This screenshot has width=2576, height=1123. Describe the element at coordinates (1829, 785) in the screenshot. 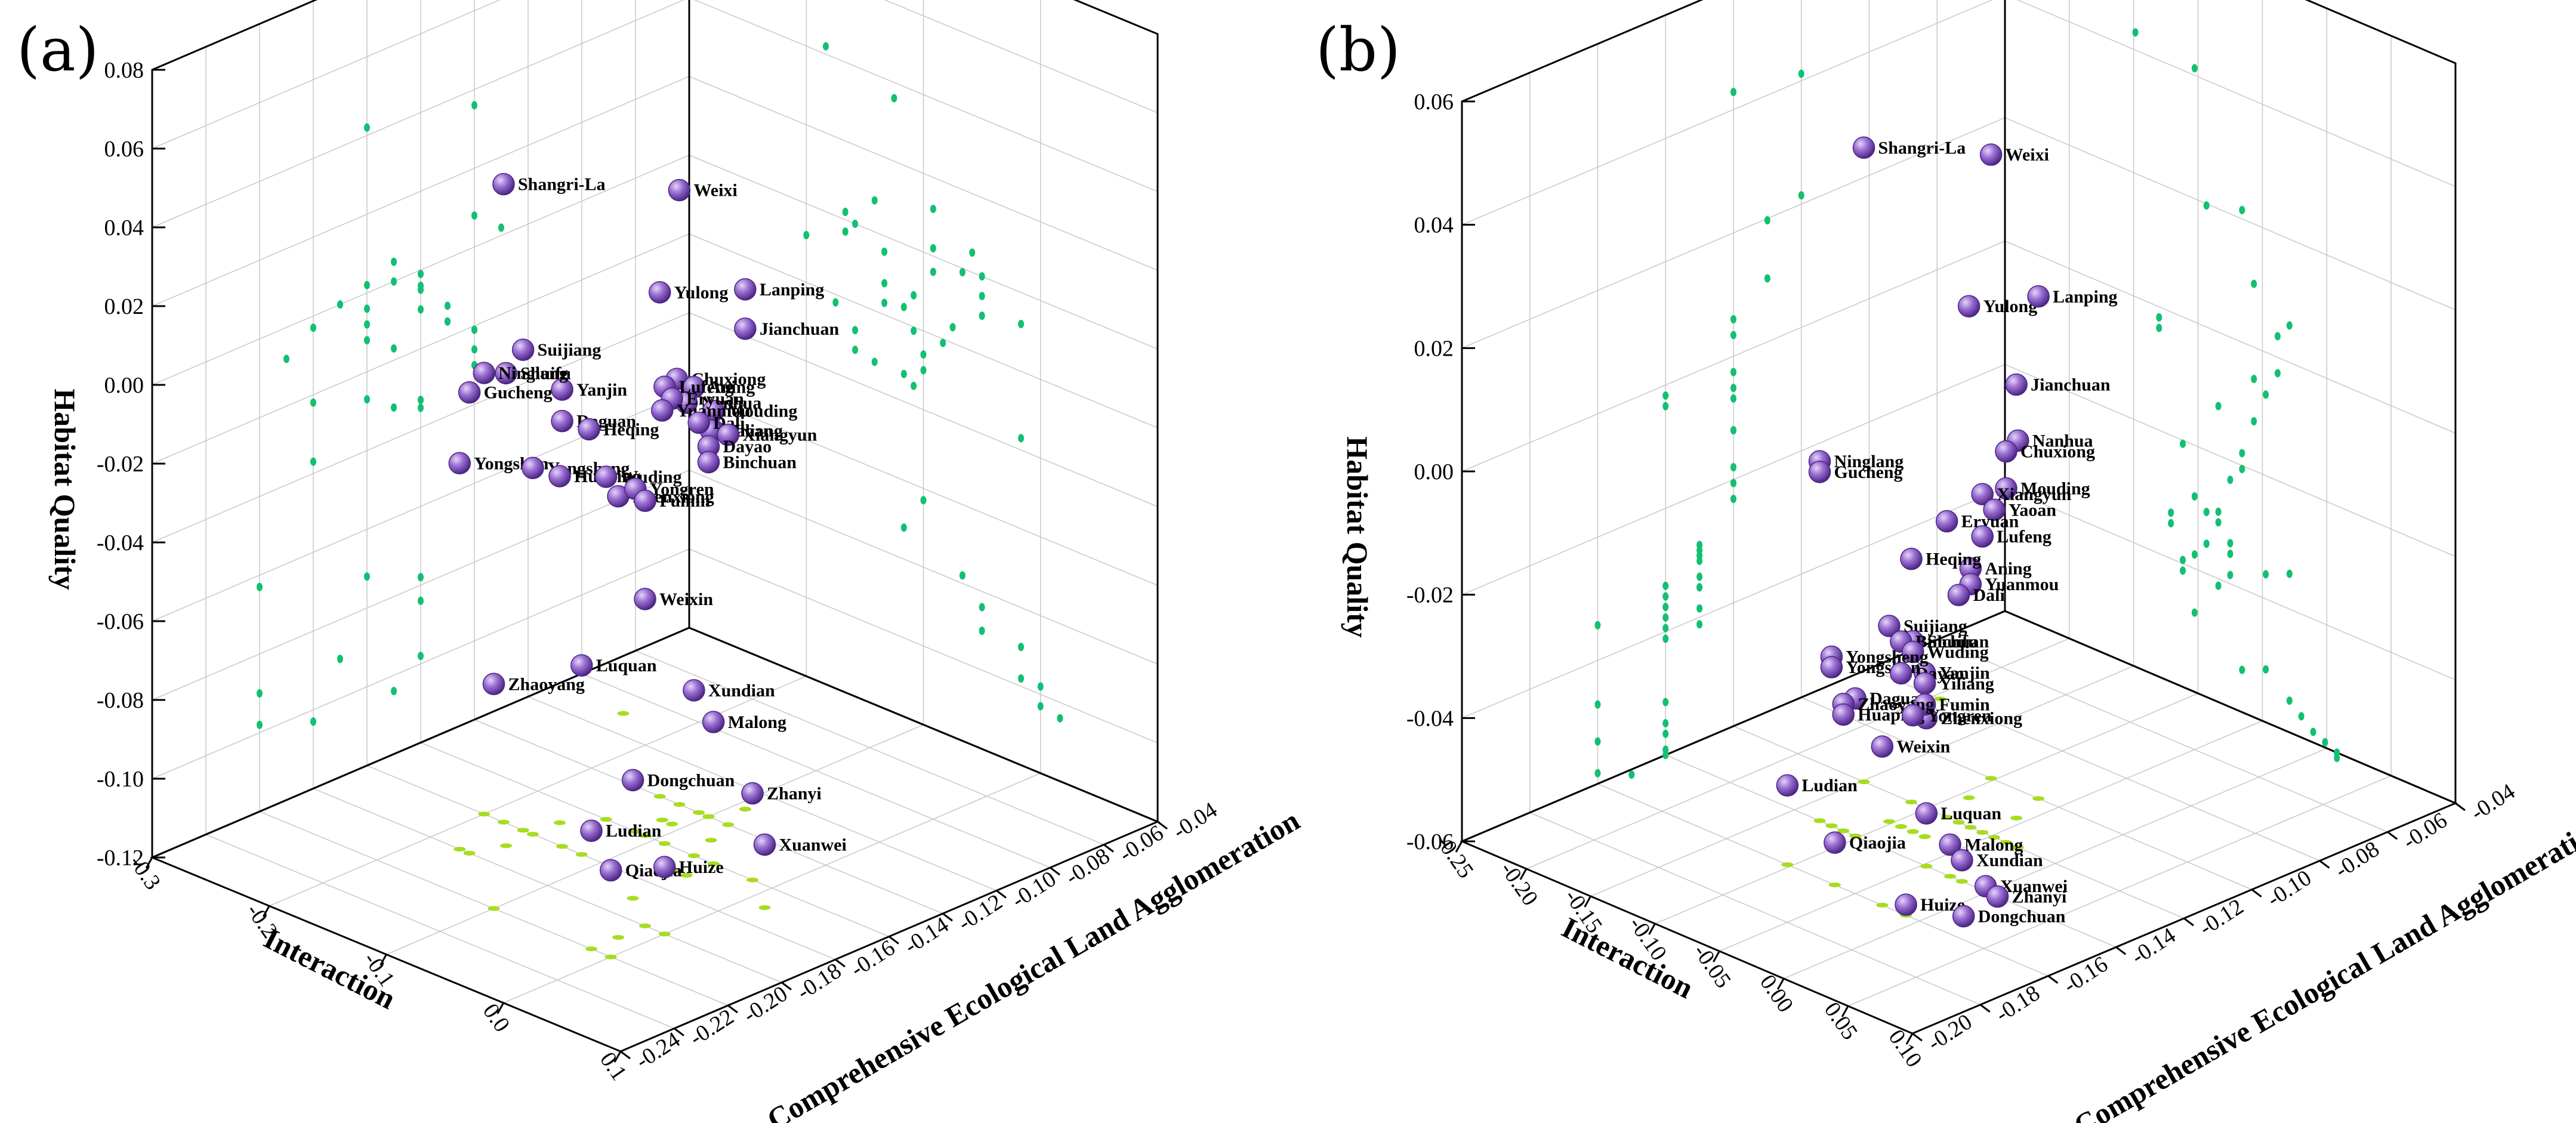

I see `data-label: Ludian` at that location.